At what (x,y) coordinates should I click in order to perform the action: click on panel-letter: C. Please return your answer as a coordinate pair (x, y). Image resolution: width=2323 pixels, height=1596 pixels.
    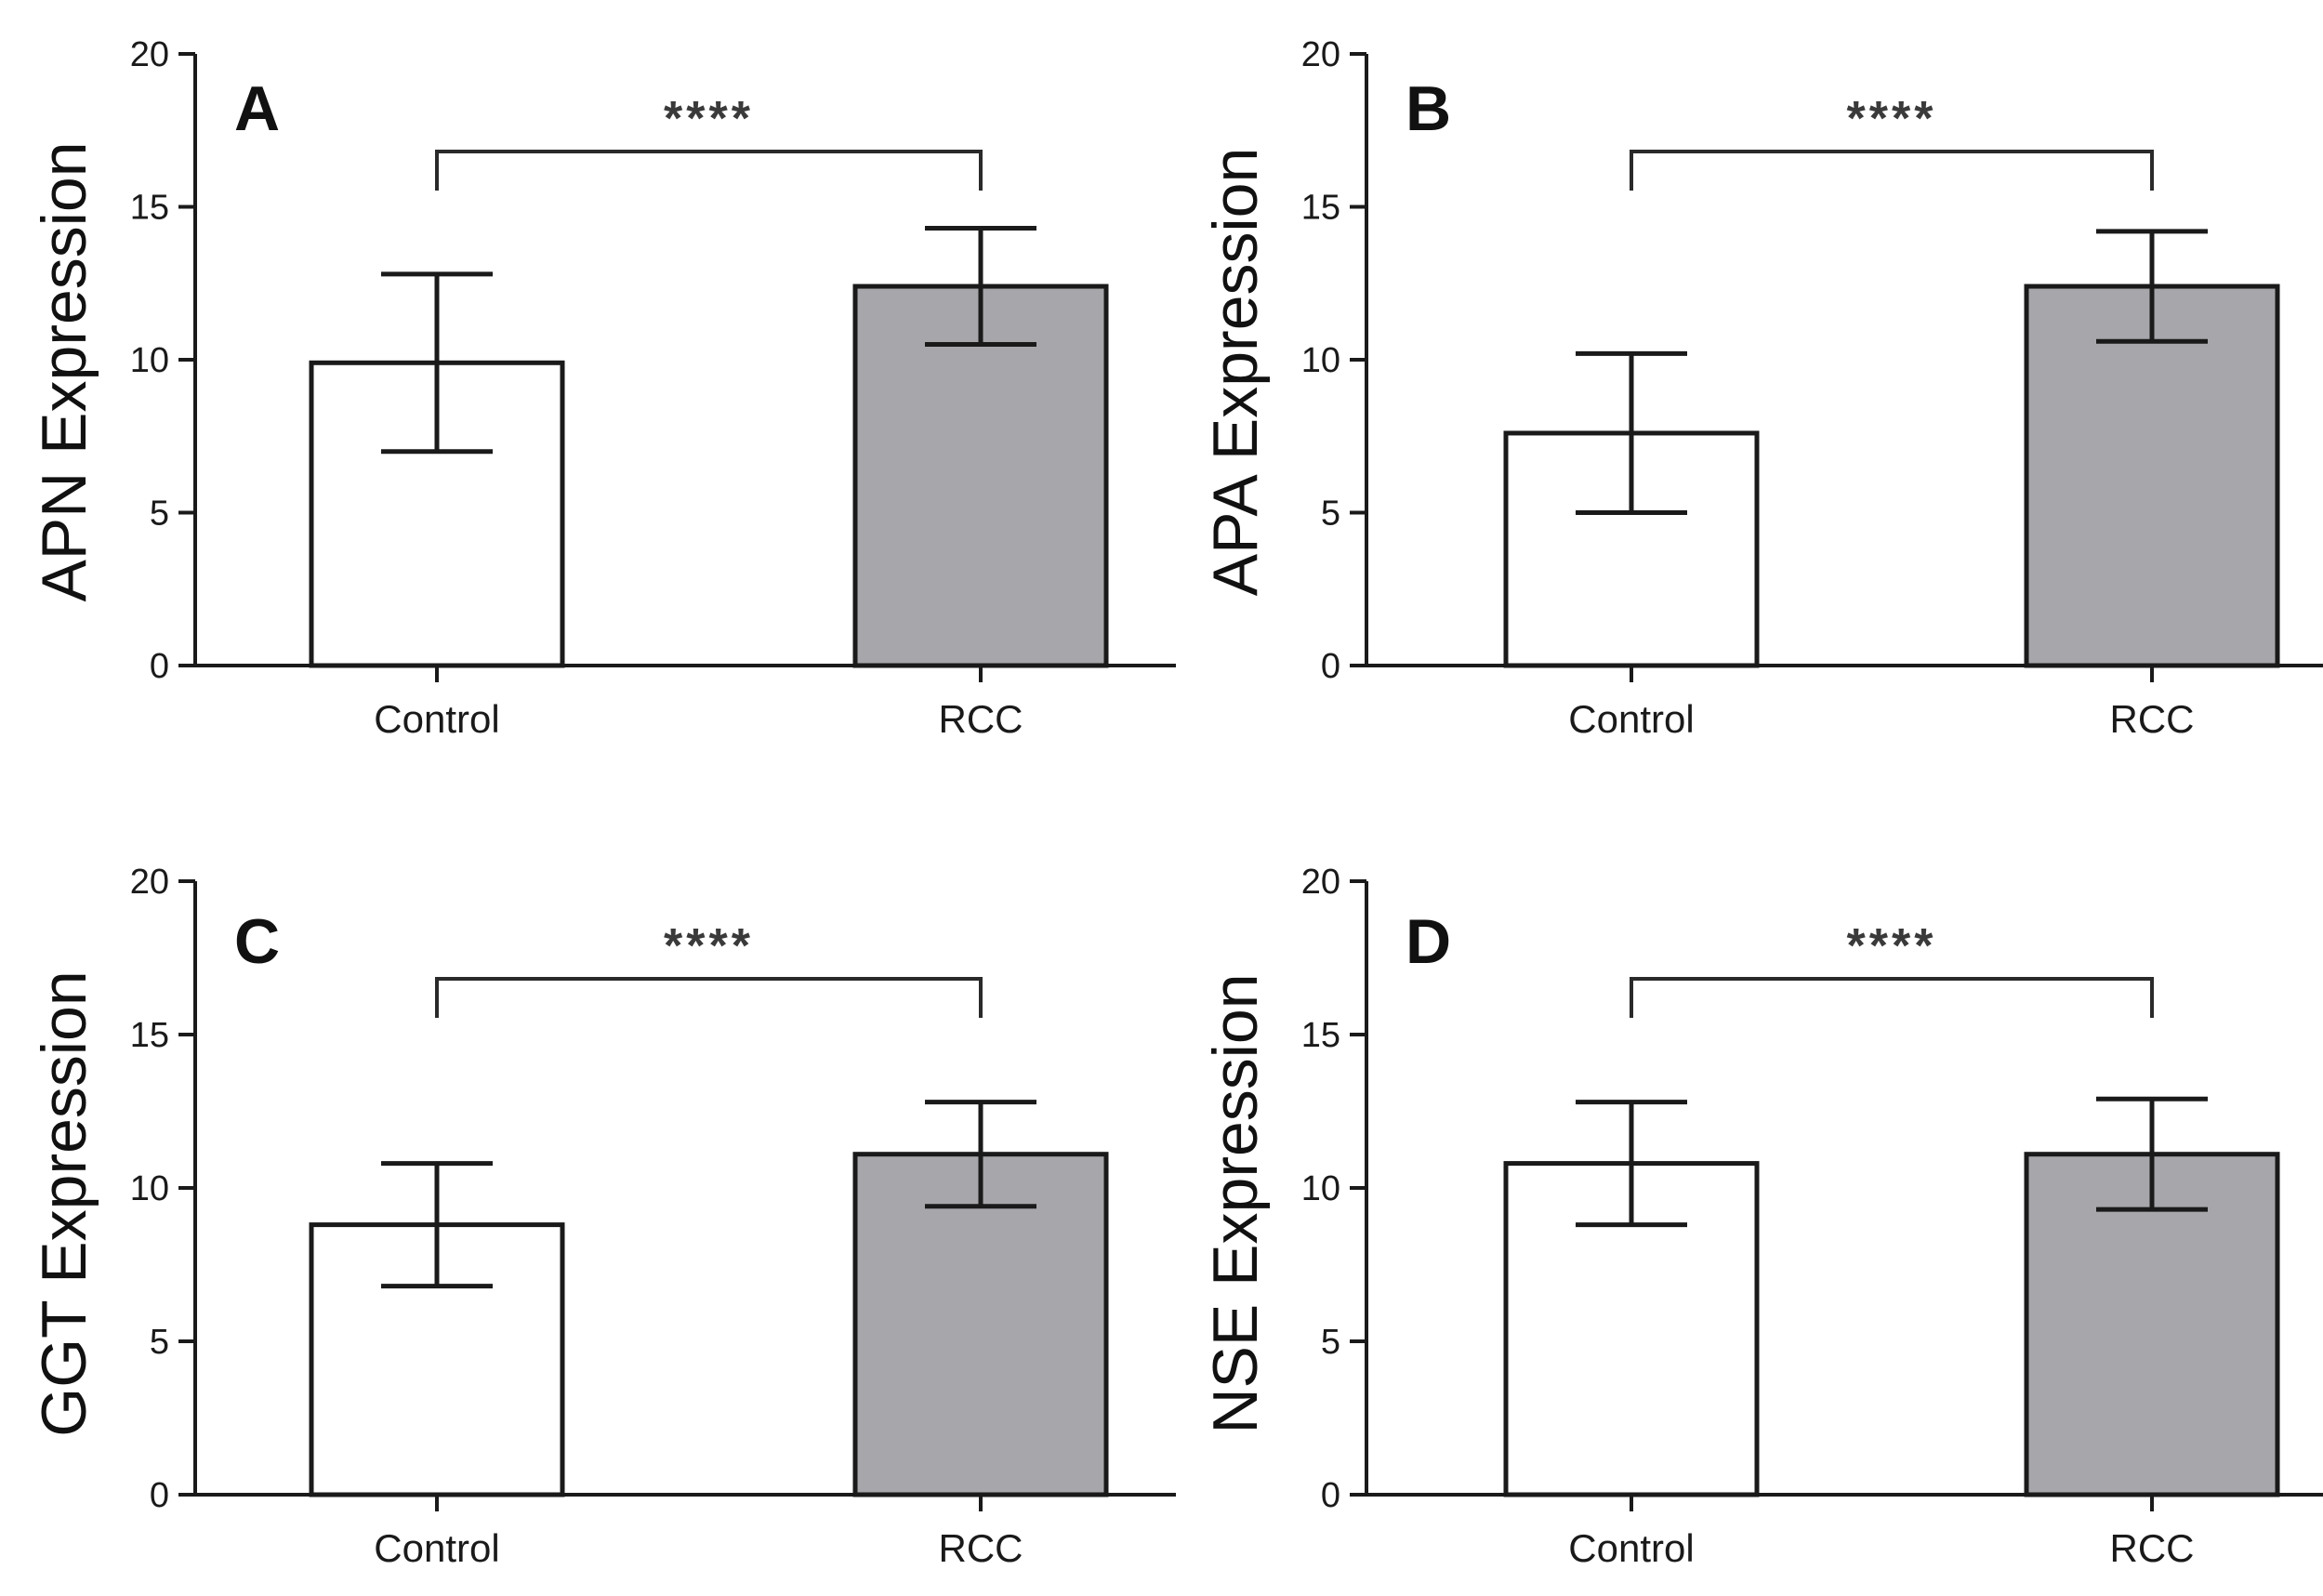
    Looking at the image, I should click on (257, 941).